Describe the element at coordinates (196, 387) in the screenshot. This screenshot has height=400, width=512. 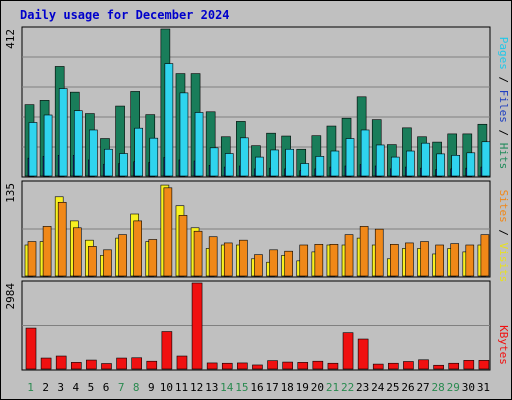
I see `day-label-12: 12` at that location.